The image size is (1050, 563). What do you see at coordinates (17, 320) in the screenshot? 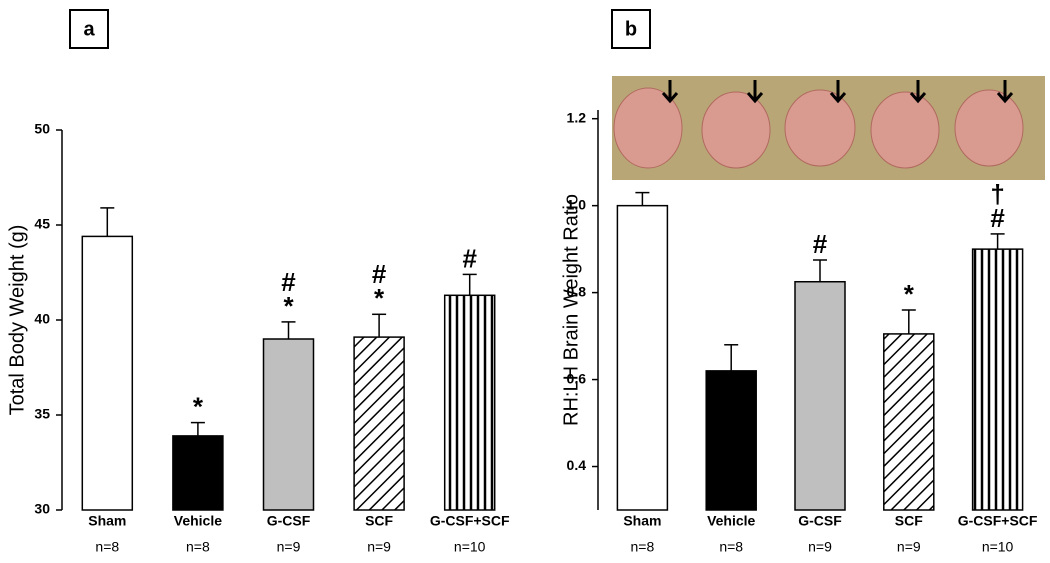
I see `y-axis-title: Total Body Weight (g)` at bounding box center [17, 320].